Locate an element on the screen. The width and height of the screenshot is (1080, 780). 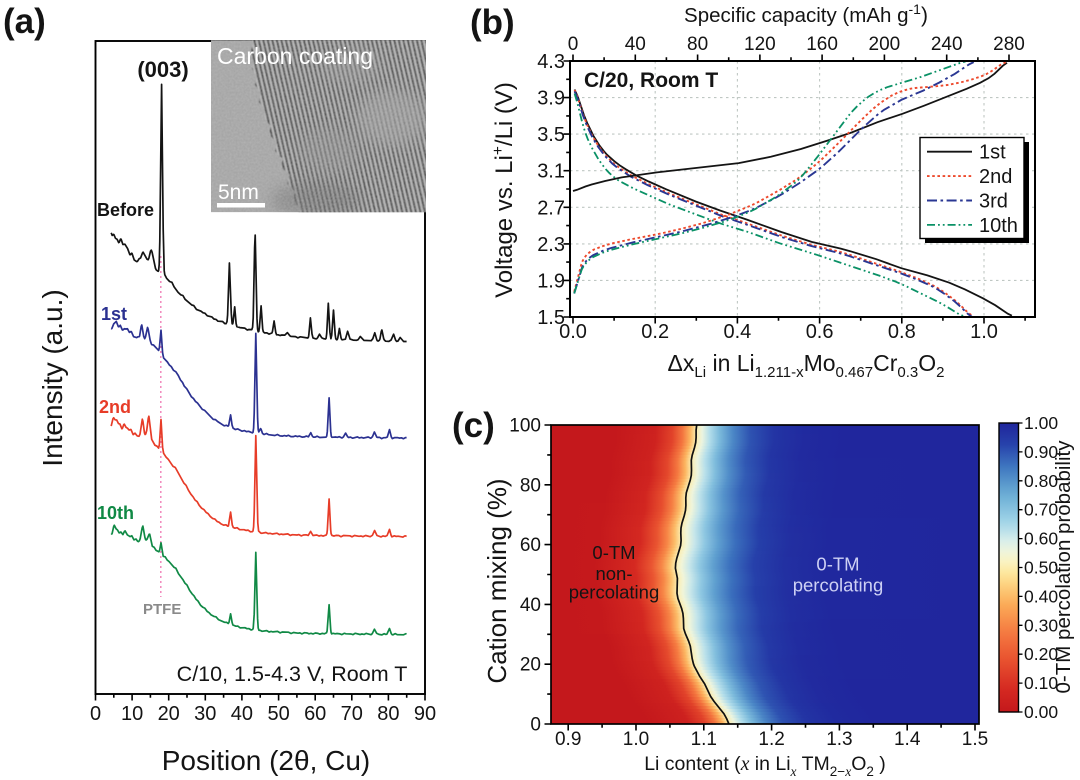
svg-text: 1.9 is located at coordinates (551, 281).